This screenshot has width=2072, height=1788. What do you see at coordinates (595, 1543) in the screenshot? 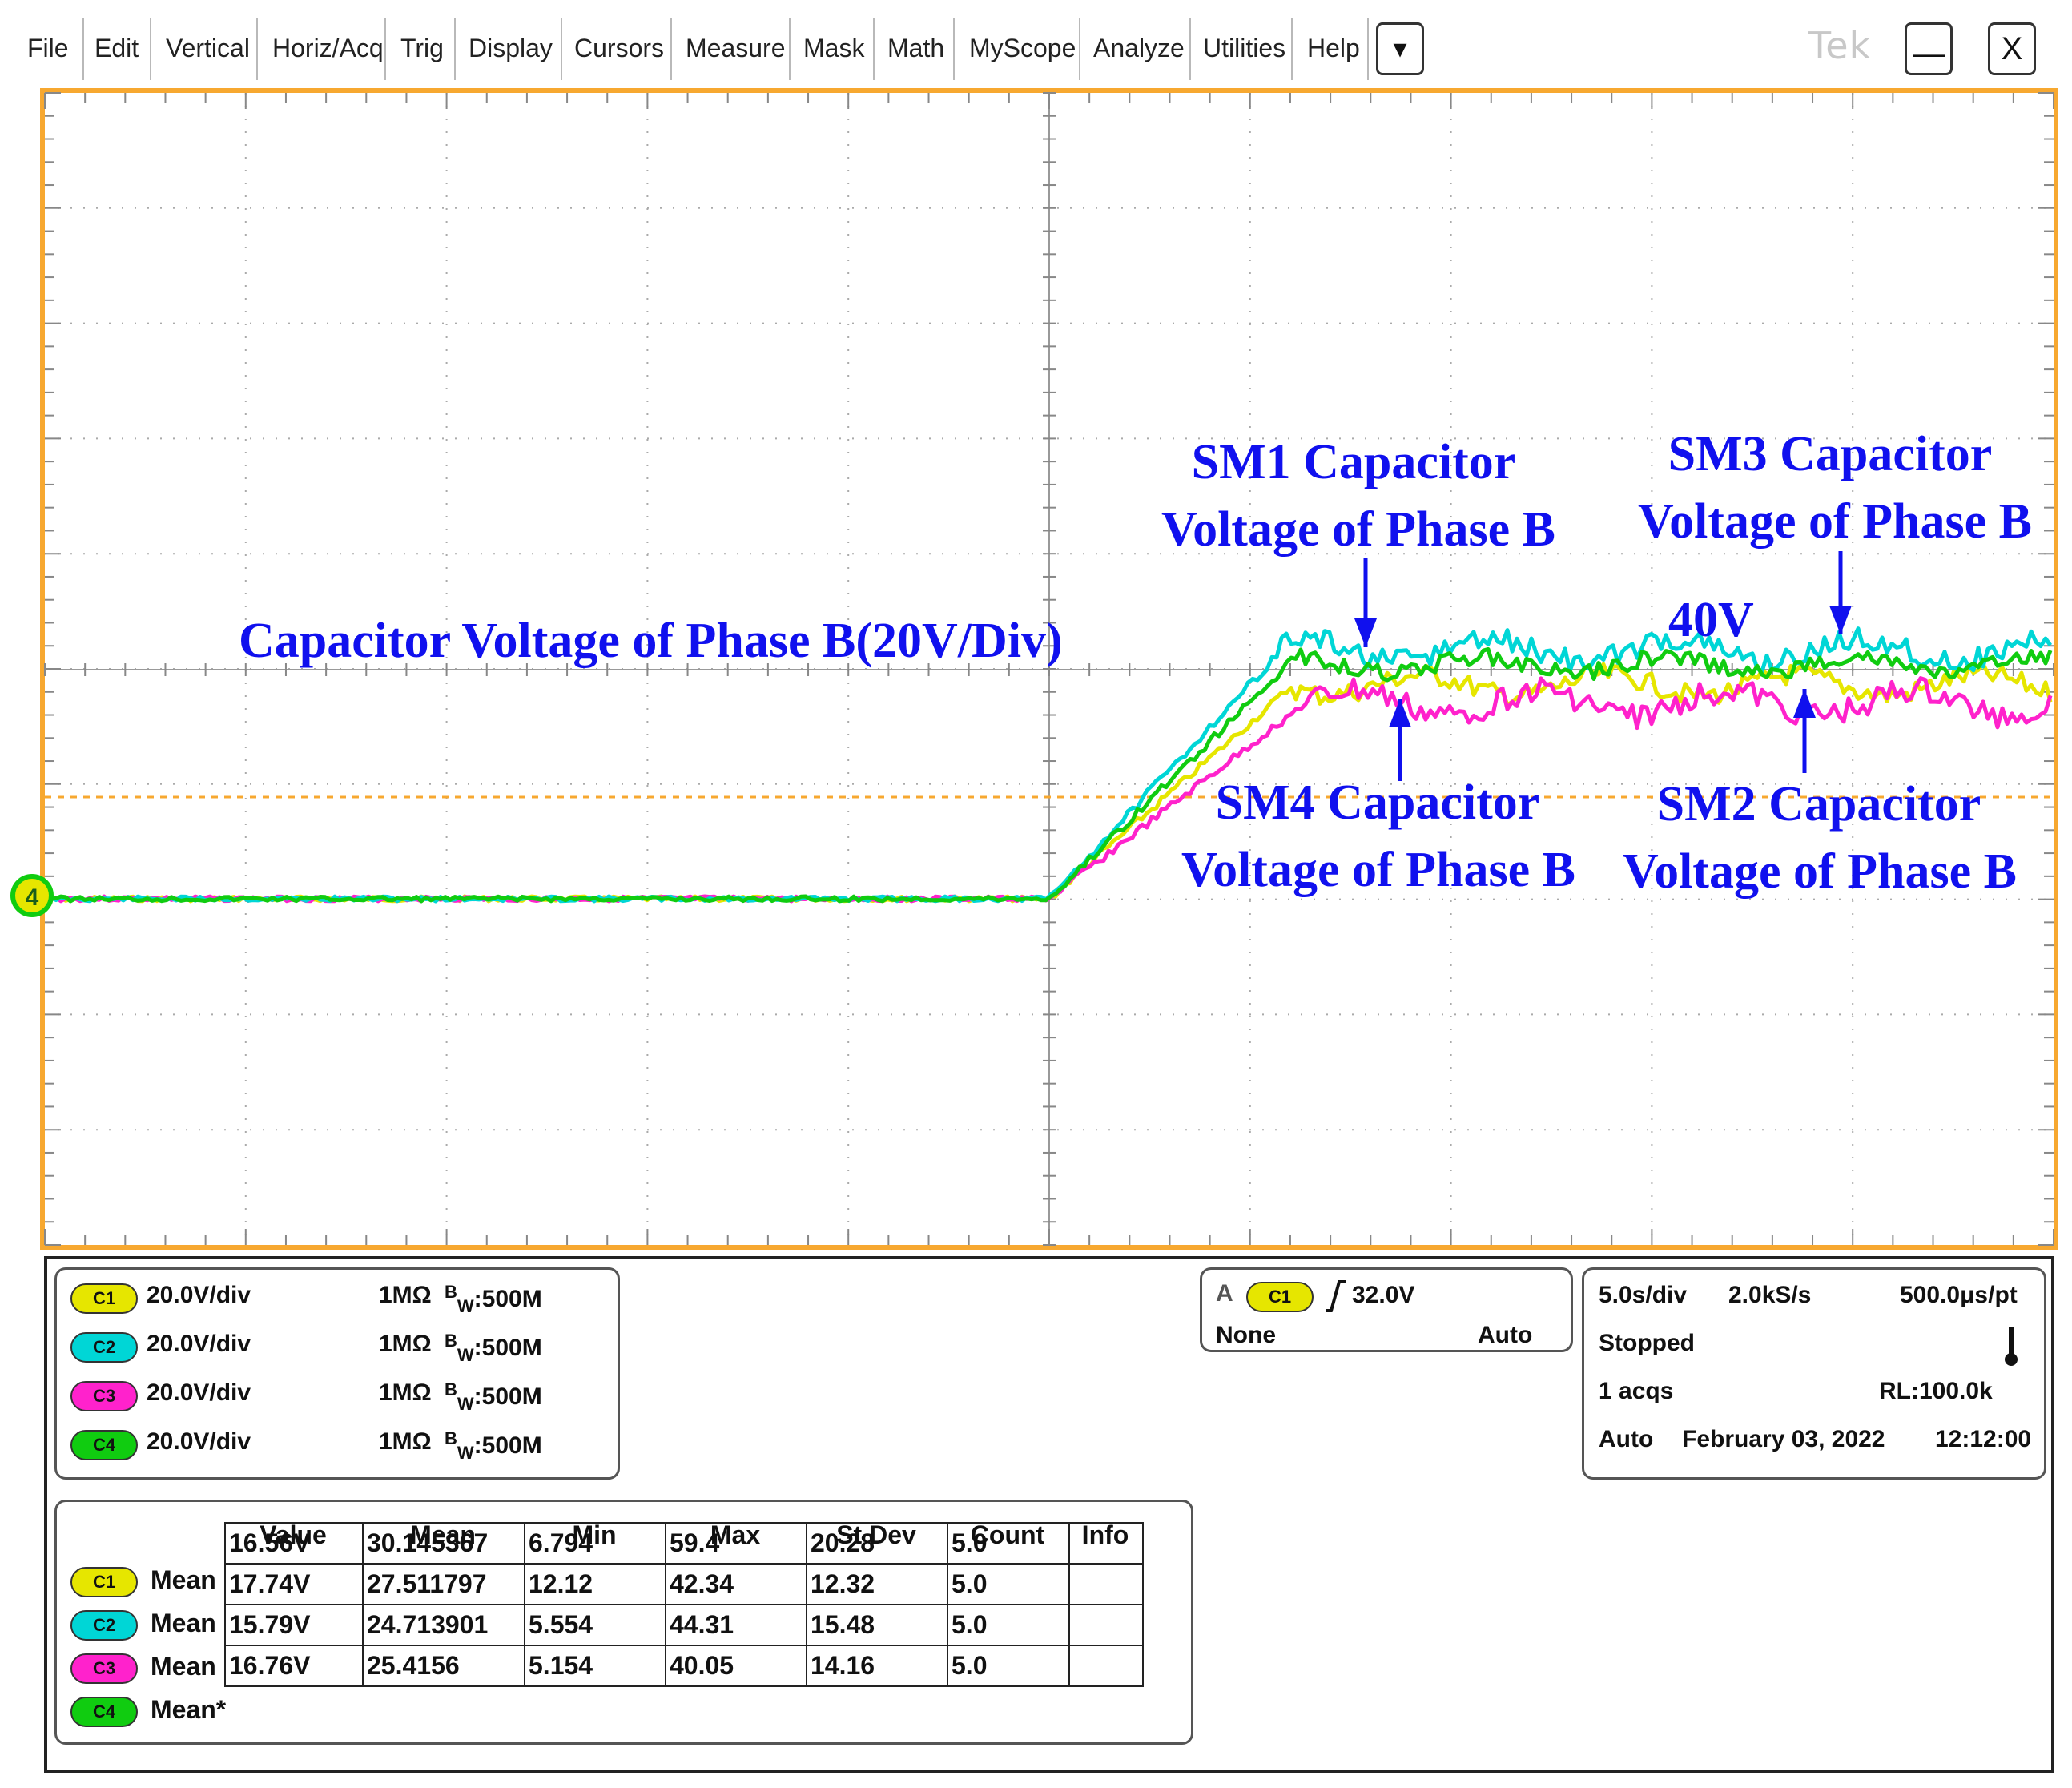
I see `meas-cell-min: 6.794` at bounding box center [595, 1543].